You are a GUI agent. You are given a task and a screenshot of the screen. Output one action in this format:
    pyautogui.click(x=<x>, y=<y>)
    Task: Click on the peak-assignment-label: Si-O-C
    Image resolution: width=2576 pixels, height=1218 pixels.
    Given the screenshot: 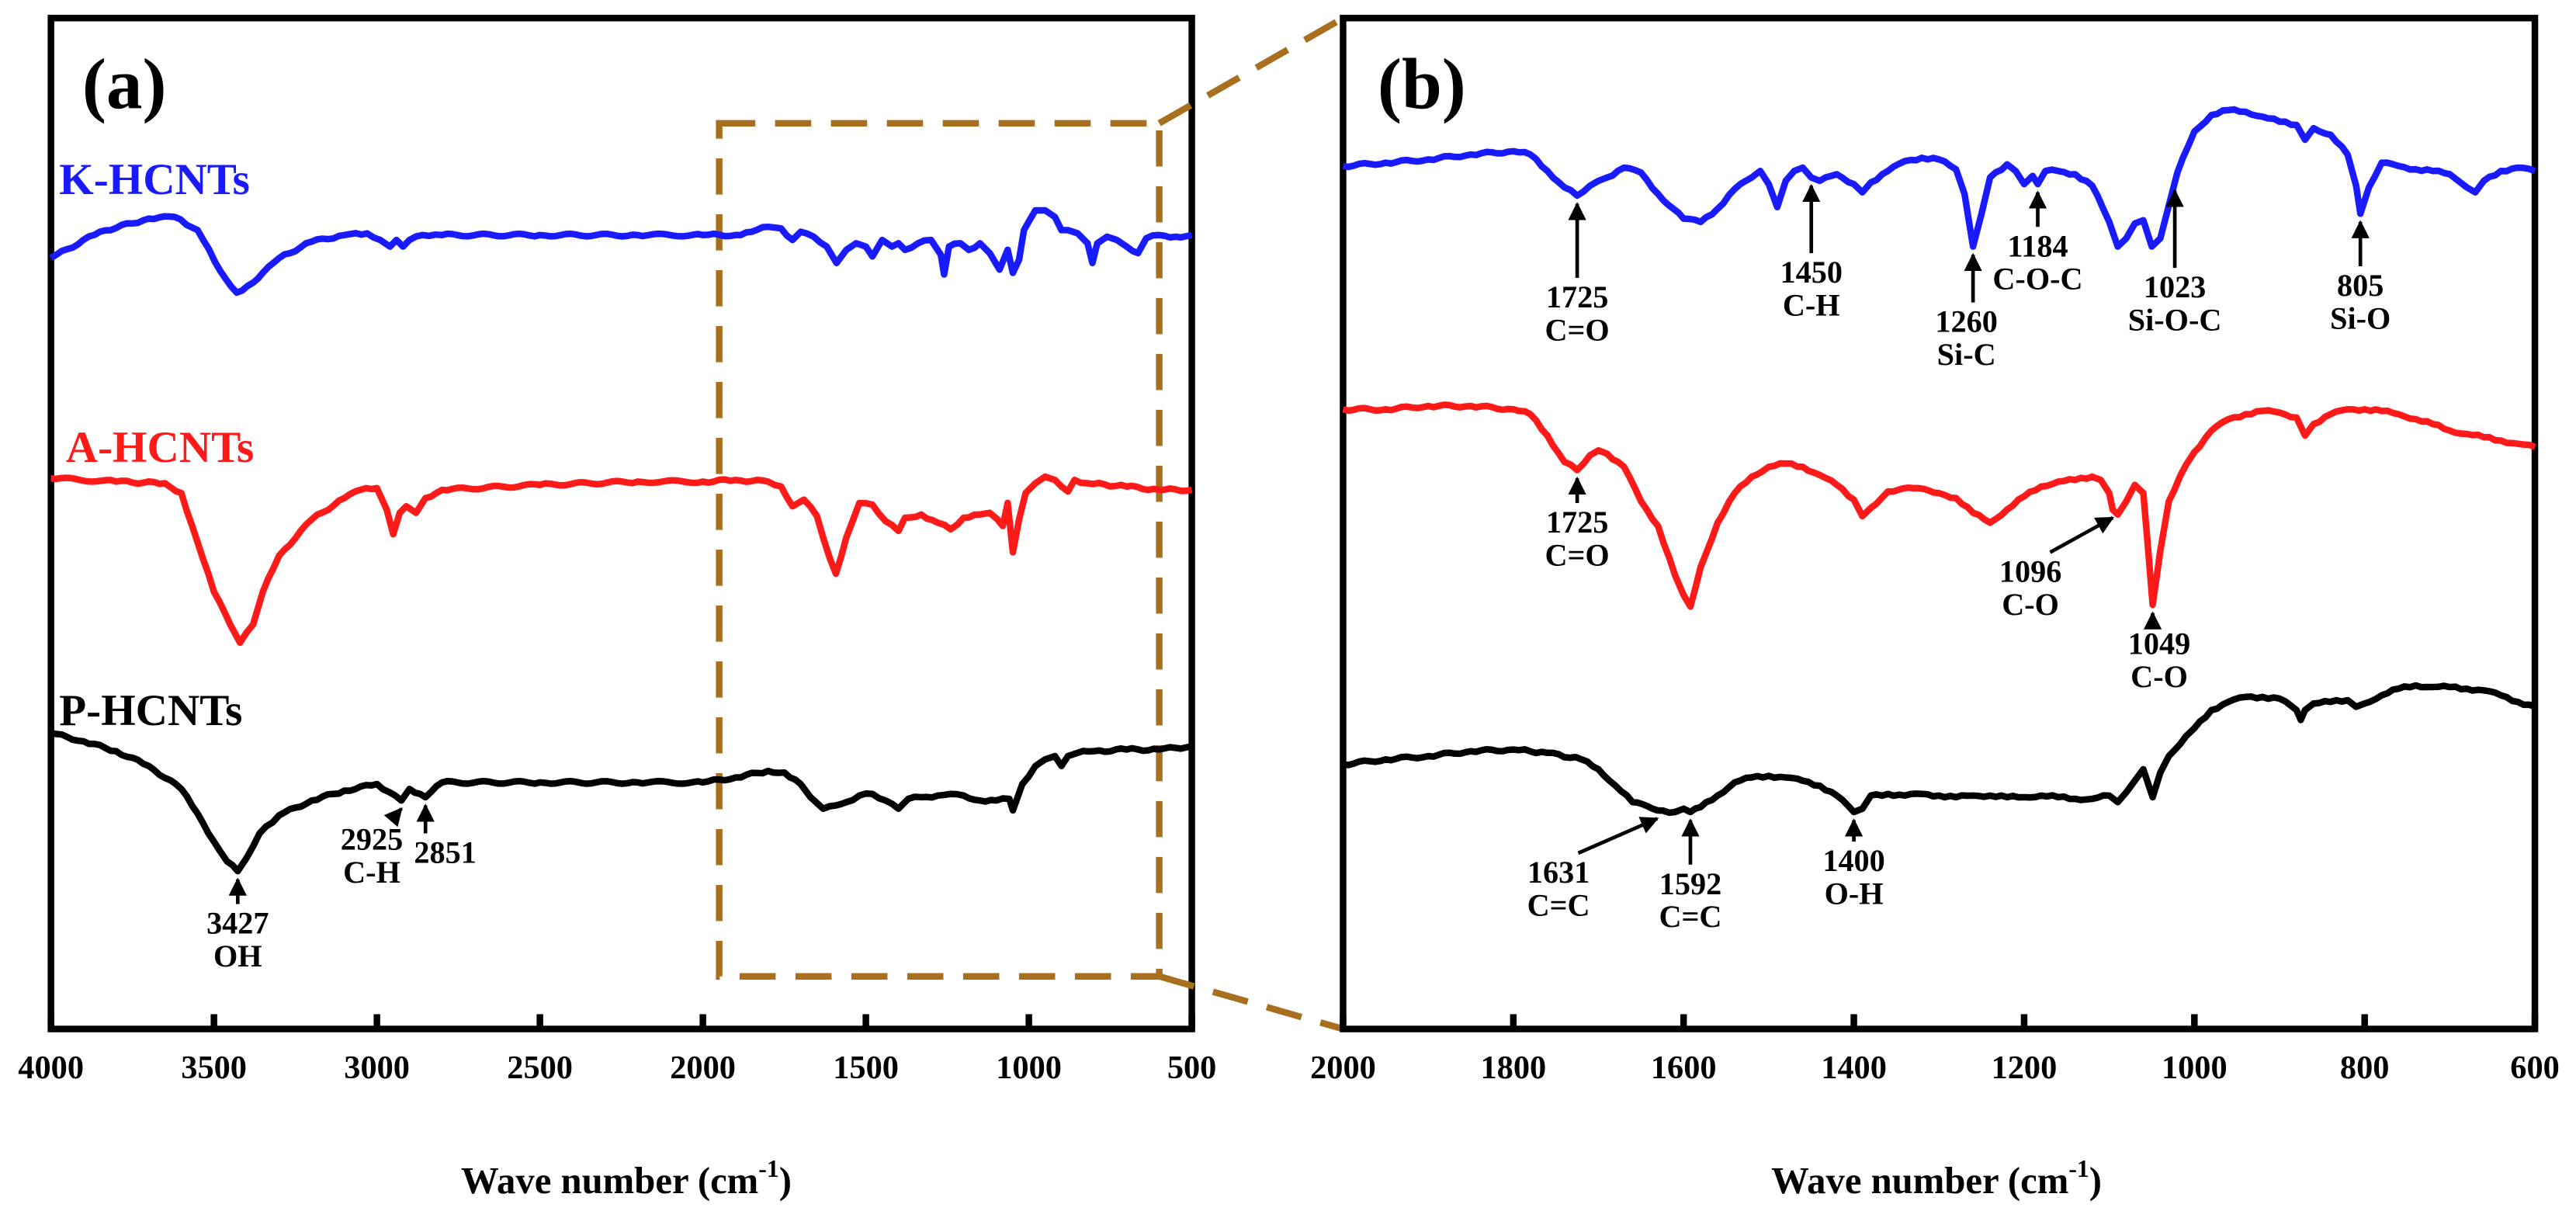 What is the action you would take?
    pyautogui.click(x=2175, y=320)
    